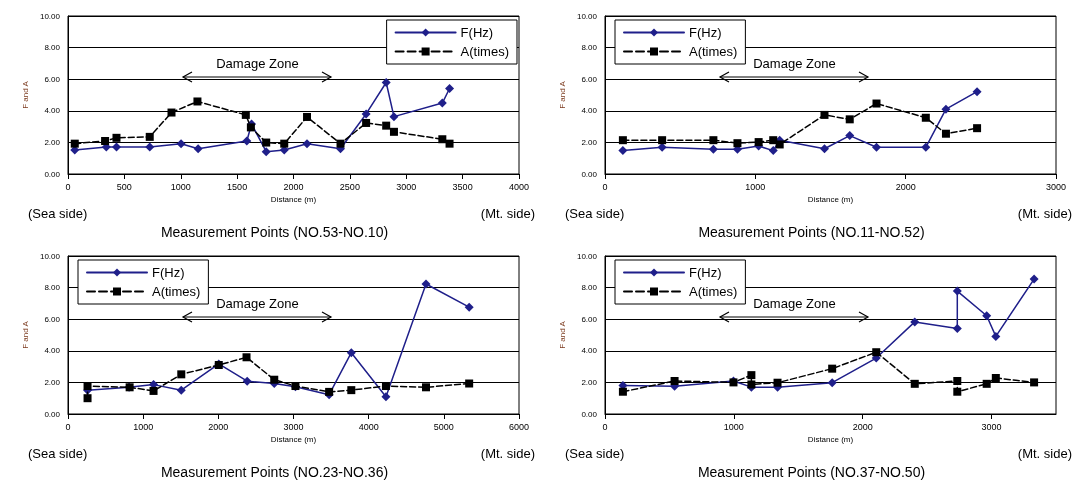 Image resolution: width=1083 pixels, height=492 pixels. I want to click on y-tick-label: 4.00, so click(52, 351).